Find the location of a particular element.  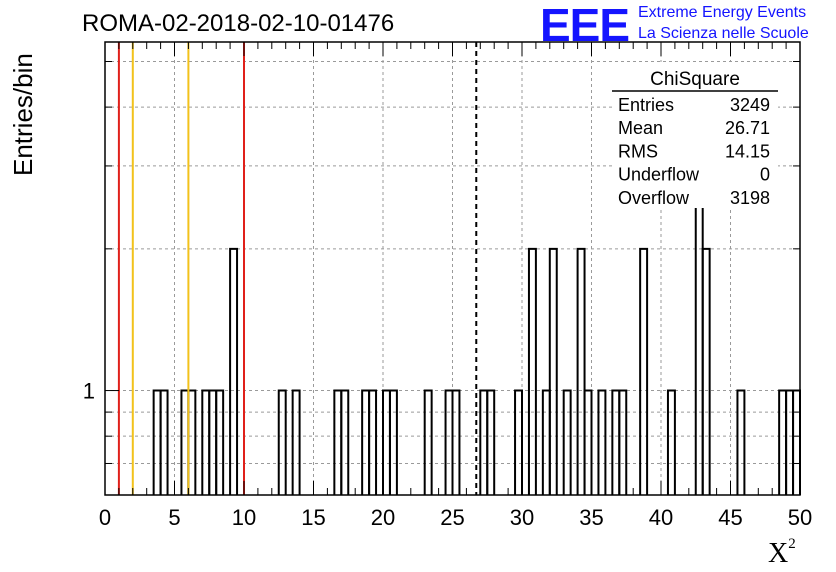

x-tick-label: 5 is located at coordinates (174, 517).